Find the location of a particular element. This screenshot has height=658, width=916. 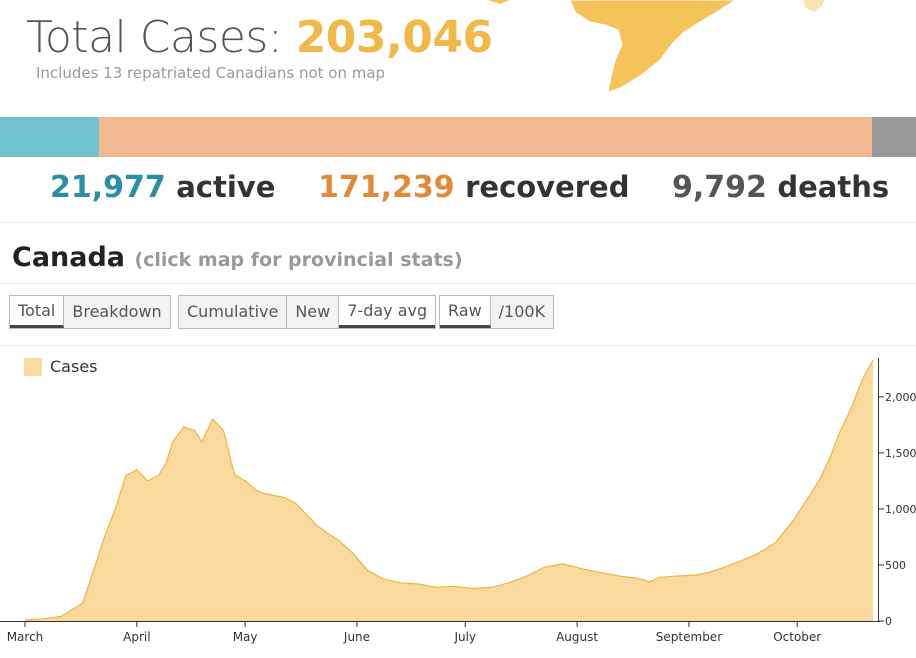

active-segment is located at coordinates (50, 137).